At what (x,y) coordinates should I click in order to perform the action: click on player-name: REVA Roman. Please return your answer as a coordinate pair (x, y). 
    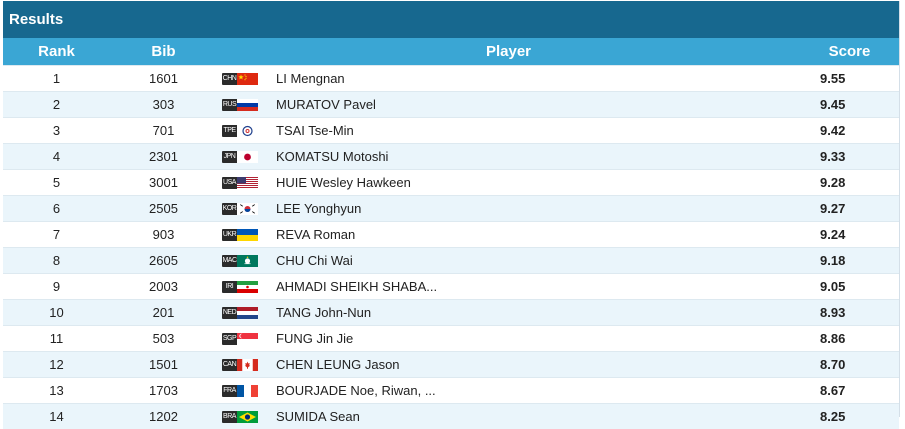
    Looking at the image, I should click on (315, 234).